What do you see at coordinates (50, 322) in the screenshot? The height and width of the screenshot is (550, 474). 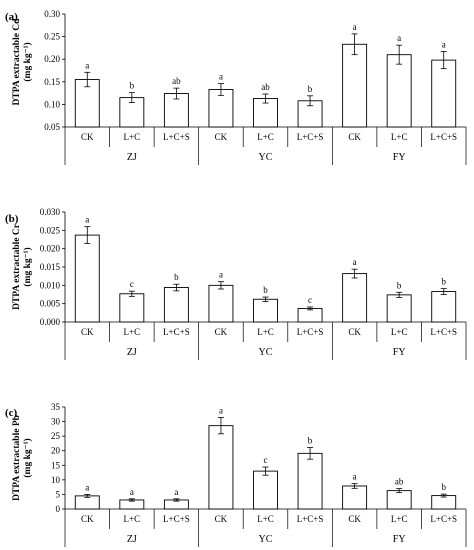 I see `y-tick-label: 0.000` at bounding box center [50, 322].